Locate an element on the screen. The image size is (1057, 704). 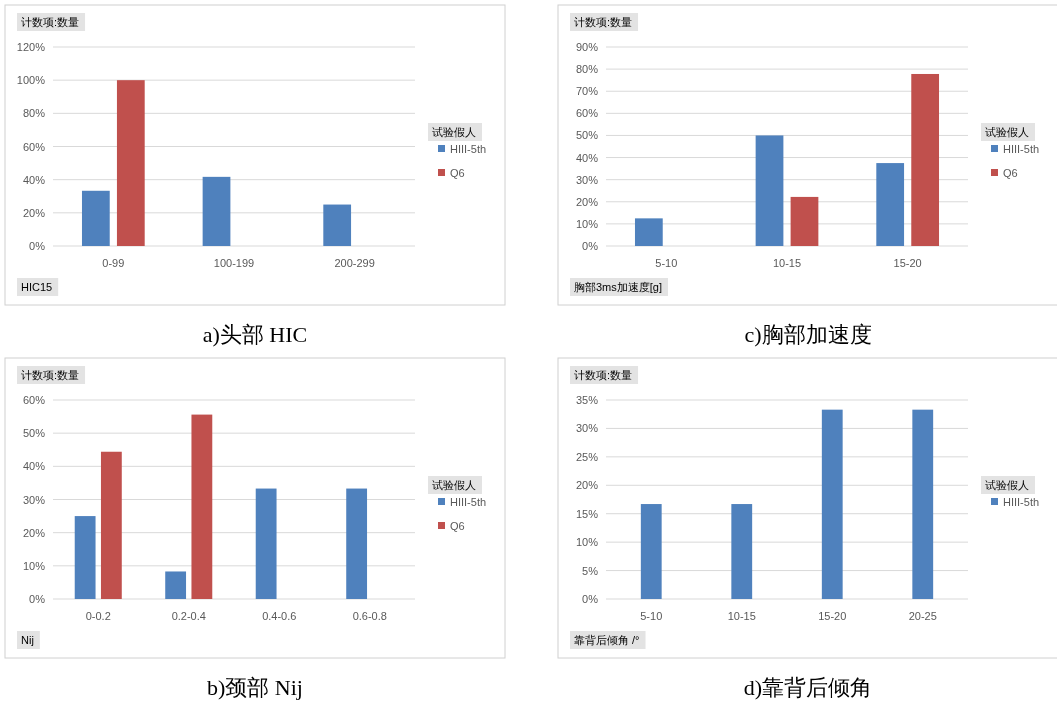
x-axis-title: HIC15 is located at coordinates (37, 287).